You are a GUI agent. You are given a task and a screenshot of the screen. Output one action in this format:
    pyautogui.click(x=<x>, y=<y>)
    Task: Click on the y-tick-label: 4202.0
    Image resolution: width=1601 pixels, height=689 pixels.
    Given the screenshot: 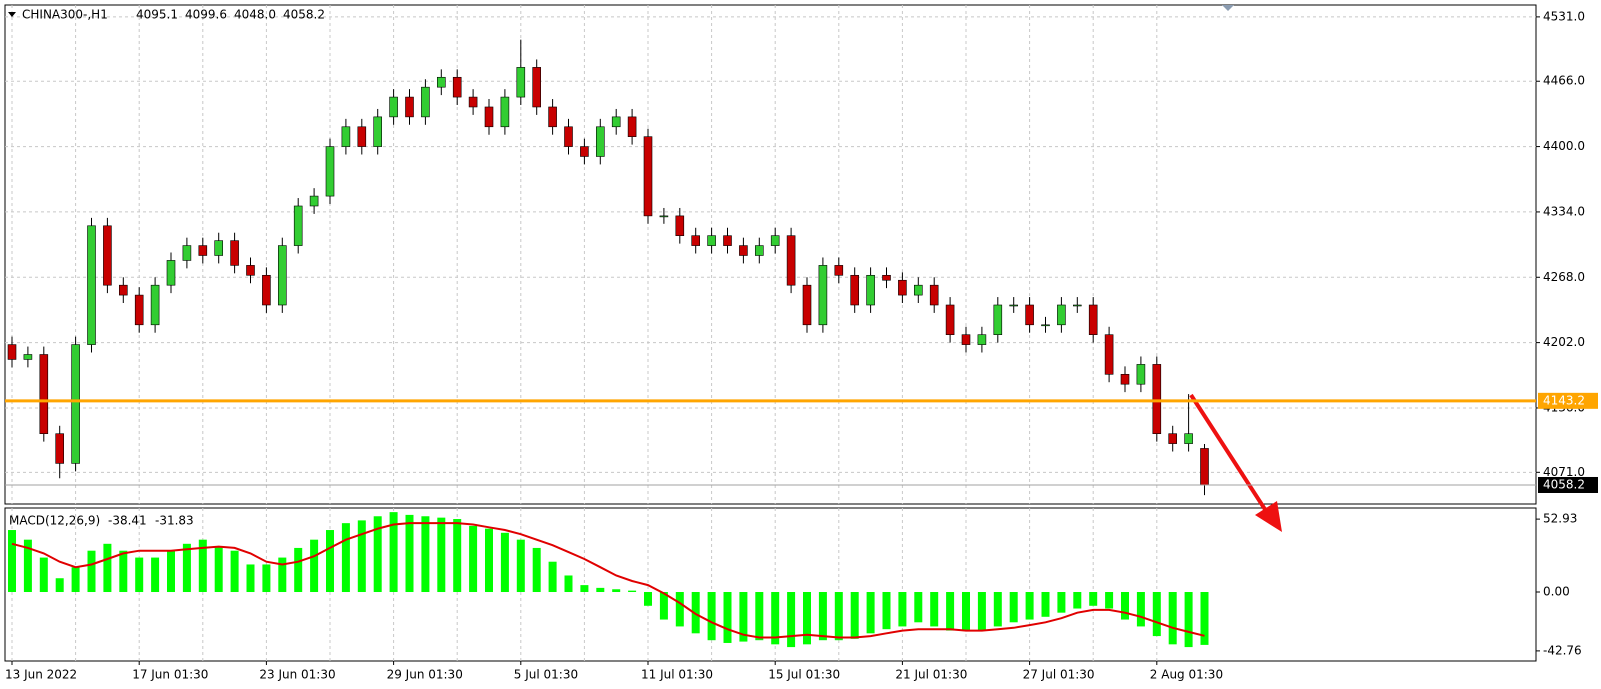 What is the action you would take?
    pyautogui.click(x=1564, y=342)
    